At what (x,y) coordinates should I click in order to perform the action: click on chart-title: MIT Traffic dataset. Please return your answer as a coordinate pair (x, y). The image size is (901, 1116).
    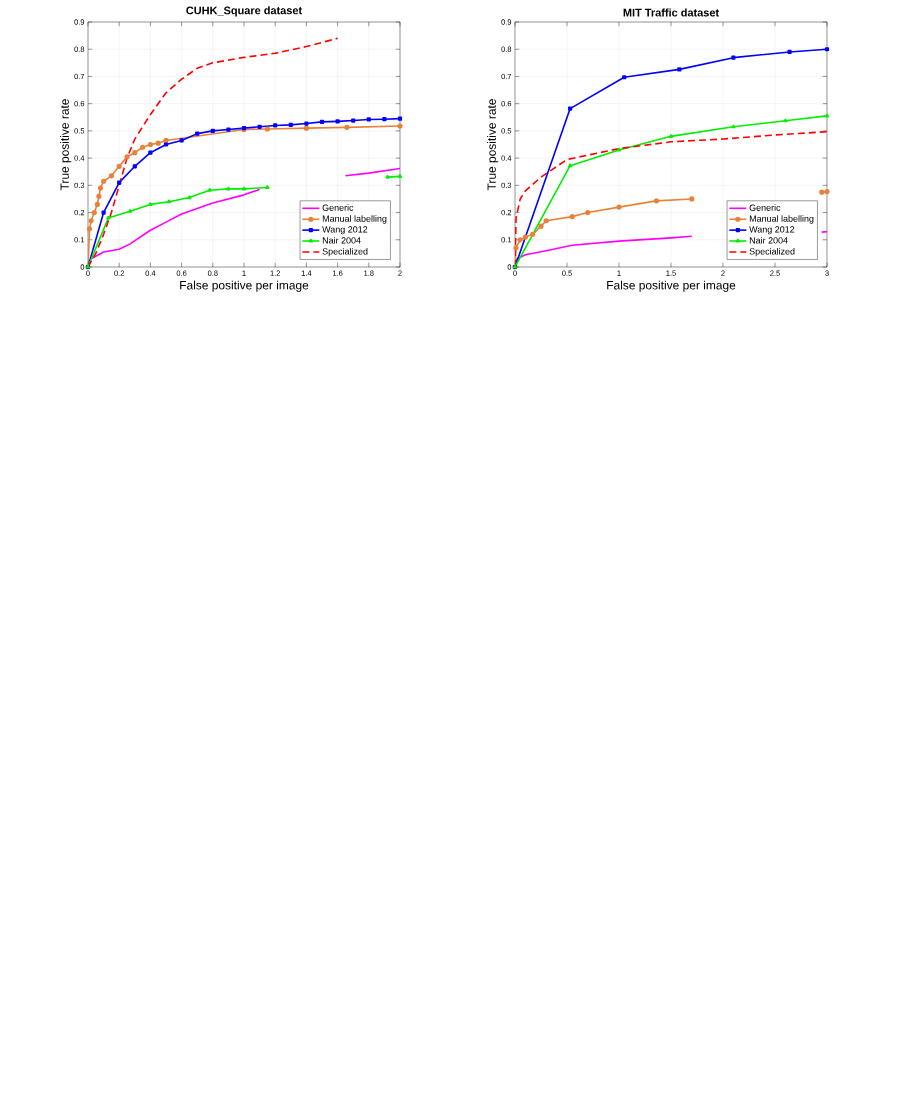
    Looking at the image, I should click on (671, 12).